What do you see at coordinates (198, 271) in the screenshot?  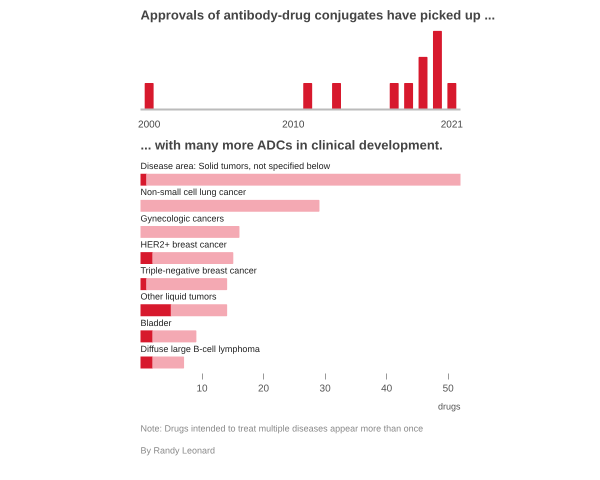 I see `y-tick-label: Triple-negative breast cancer` at bounding box center [198, 271].